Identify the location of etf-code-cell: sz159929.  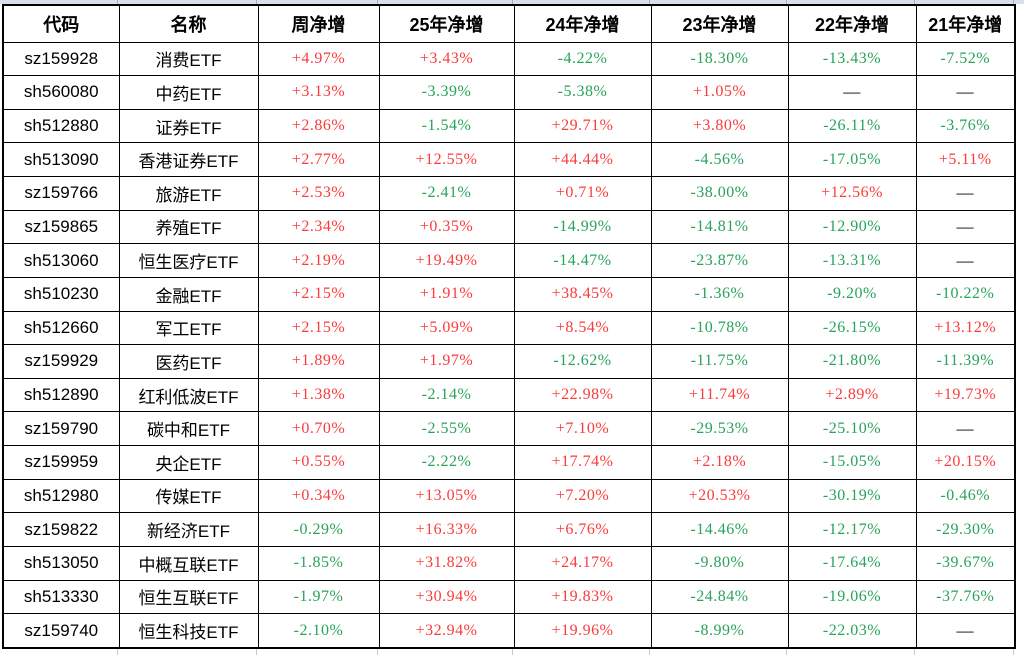
(61, 361).